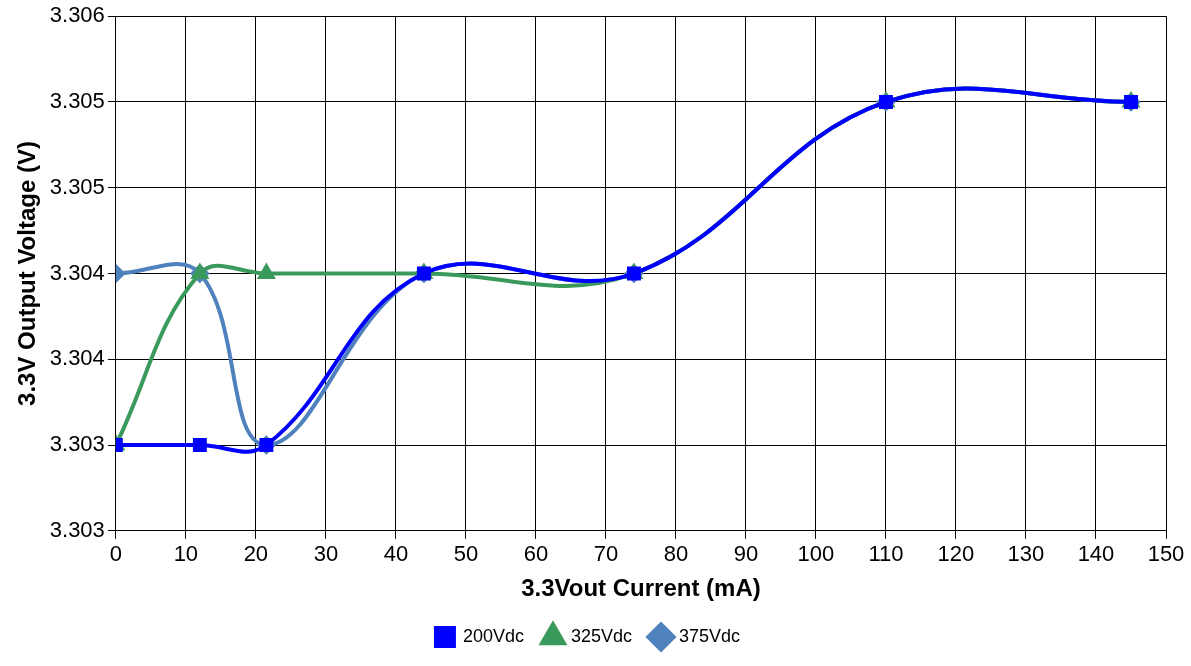 This screenshot has height=666, width=1191. I want to click on y-tick-label: 3.306, so click(77, 15).